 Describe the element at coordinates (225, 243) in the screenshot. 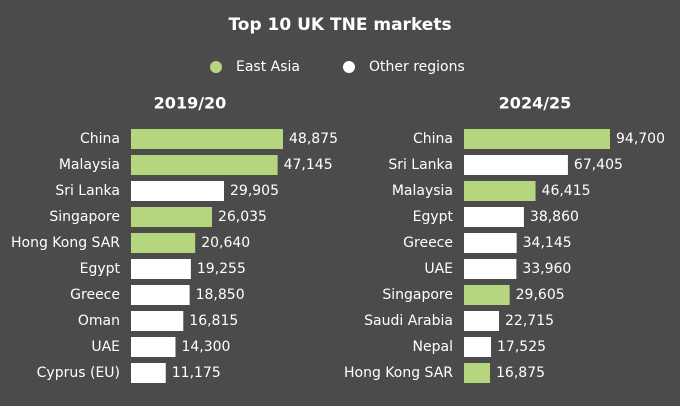

I see `value-label: 20,640` at that location.